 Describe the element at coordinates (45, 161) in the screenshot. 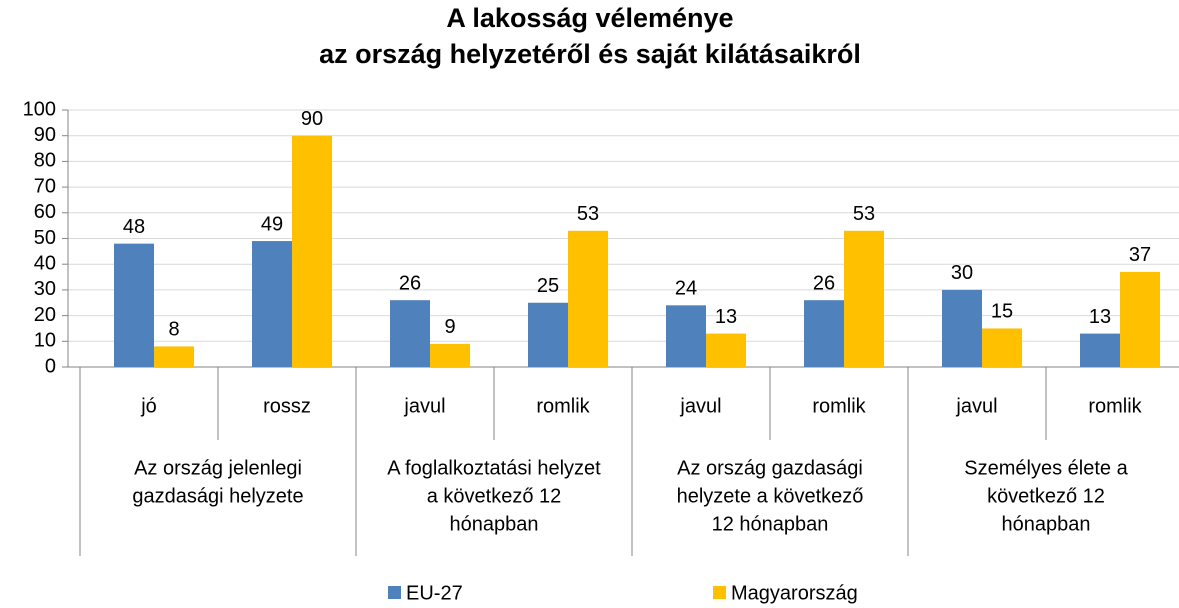

I see `y-tick-label: 80` at that location.